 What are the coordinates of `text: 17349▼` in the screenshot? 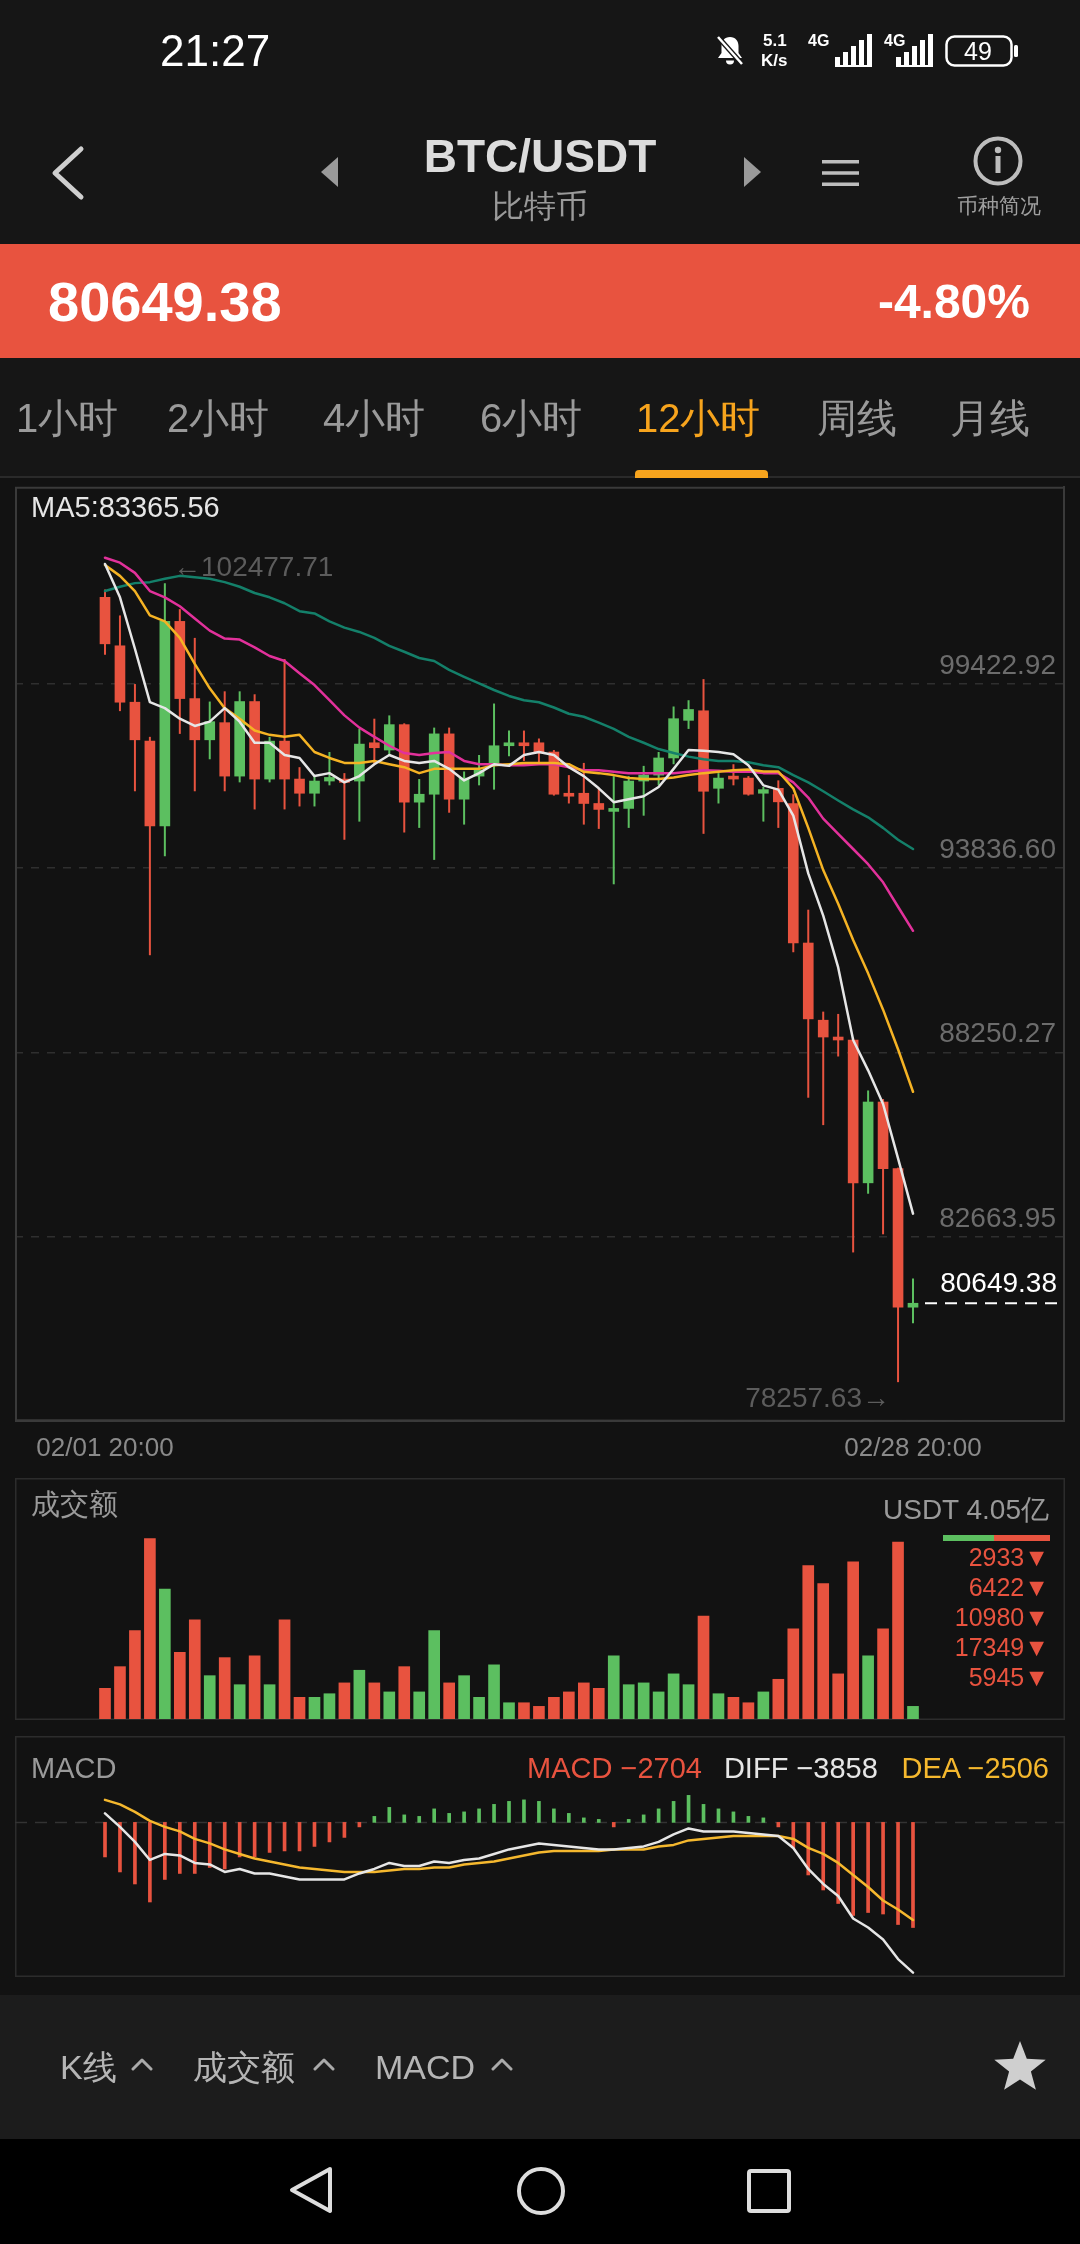 It's located at (1001, 1647).